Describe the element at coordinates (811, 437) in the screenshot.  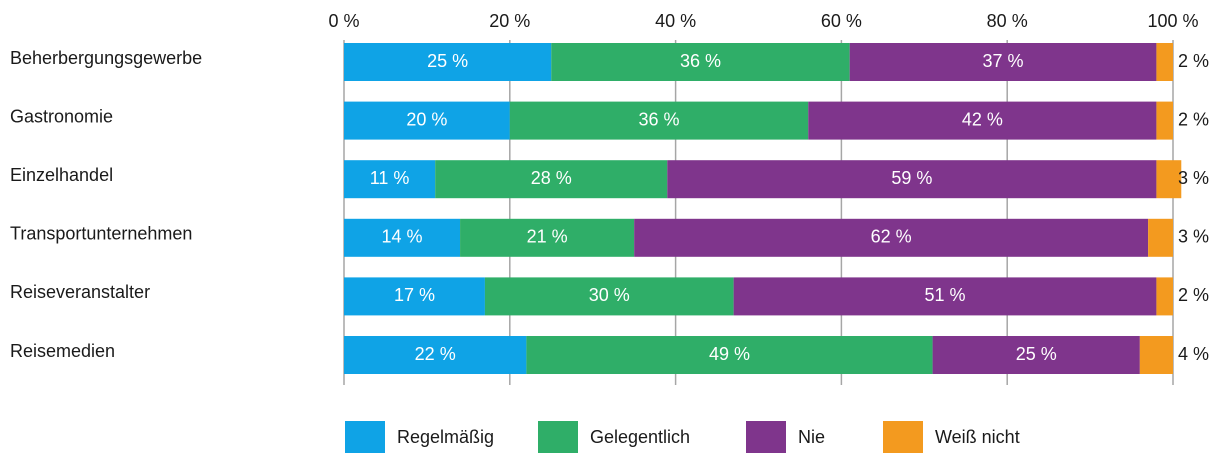
I see `legend-label: Nie` at that location.